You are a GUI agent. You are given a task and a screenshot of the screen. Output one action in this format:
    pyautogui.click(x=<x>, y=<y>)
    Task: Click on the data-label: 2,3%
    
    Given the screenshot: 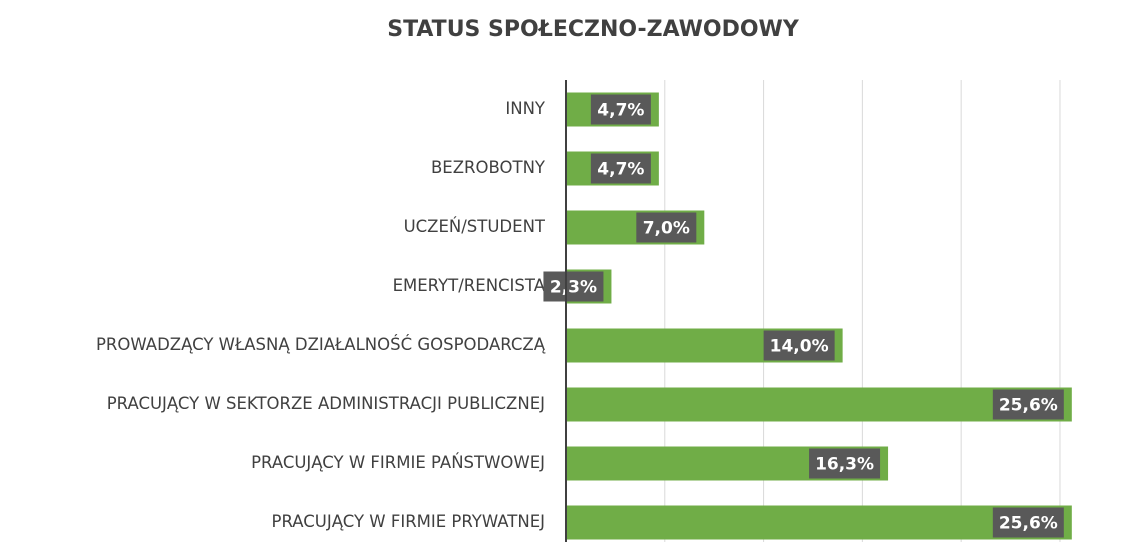 What is the action you would take?
    pyautogui.click(x=573, y=288)
    